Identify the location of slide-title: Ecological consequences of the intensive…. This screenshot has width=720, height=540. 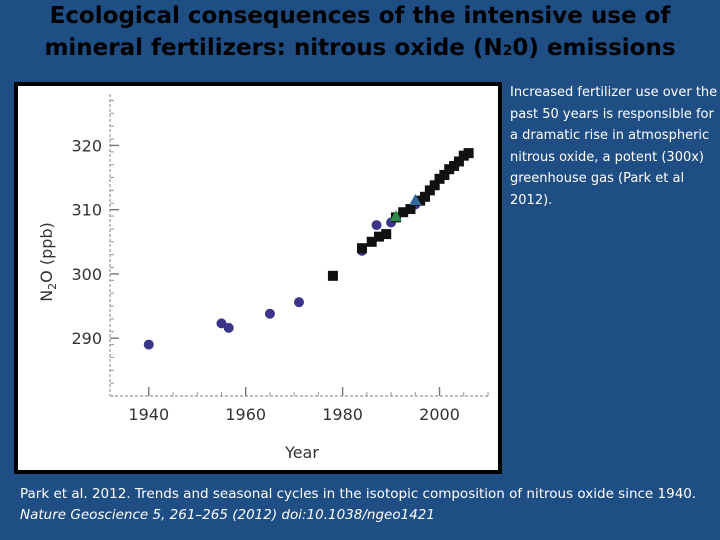
(360, 33).